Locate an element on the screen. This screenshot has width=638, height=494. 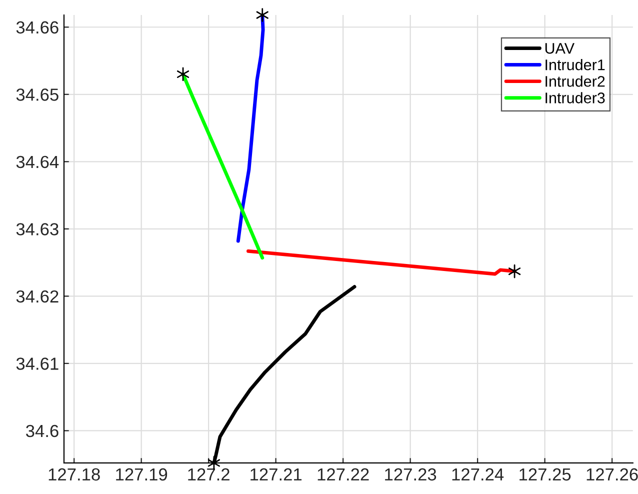
legend-label: UAV is located at coordinates (559, 48).